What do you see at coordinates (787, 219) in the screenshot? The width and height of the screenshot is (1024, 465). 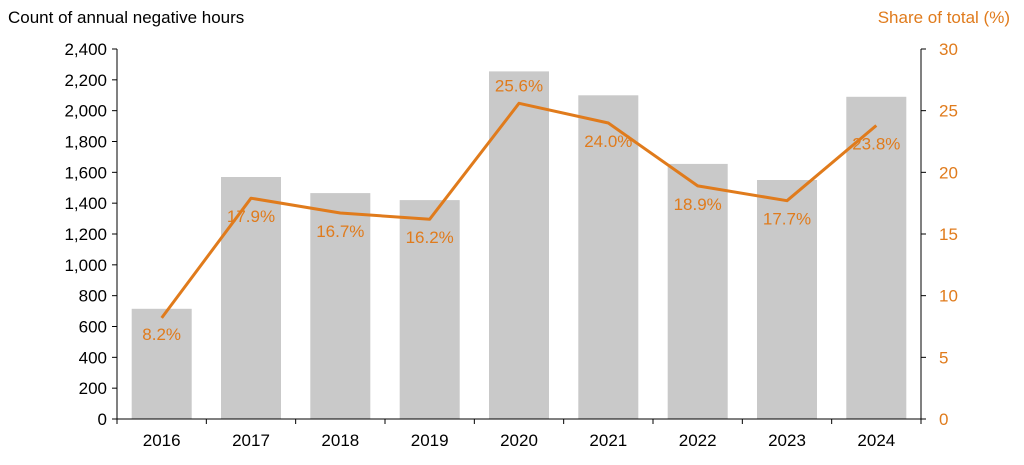 I see `data-label-2023: 17.7%` at bounding box center [787, 219].